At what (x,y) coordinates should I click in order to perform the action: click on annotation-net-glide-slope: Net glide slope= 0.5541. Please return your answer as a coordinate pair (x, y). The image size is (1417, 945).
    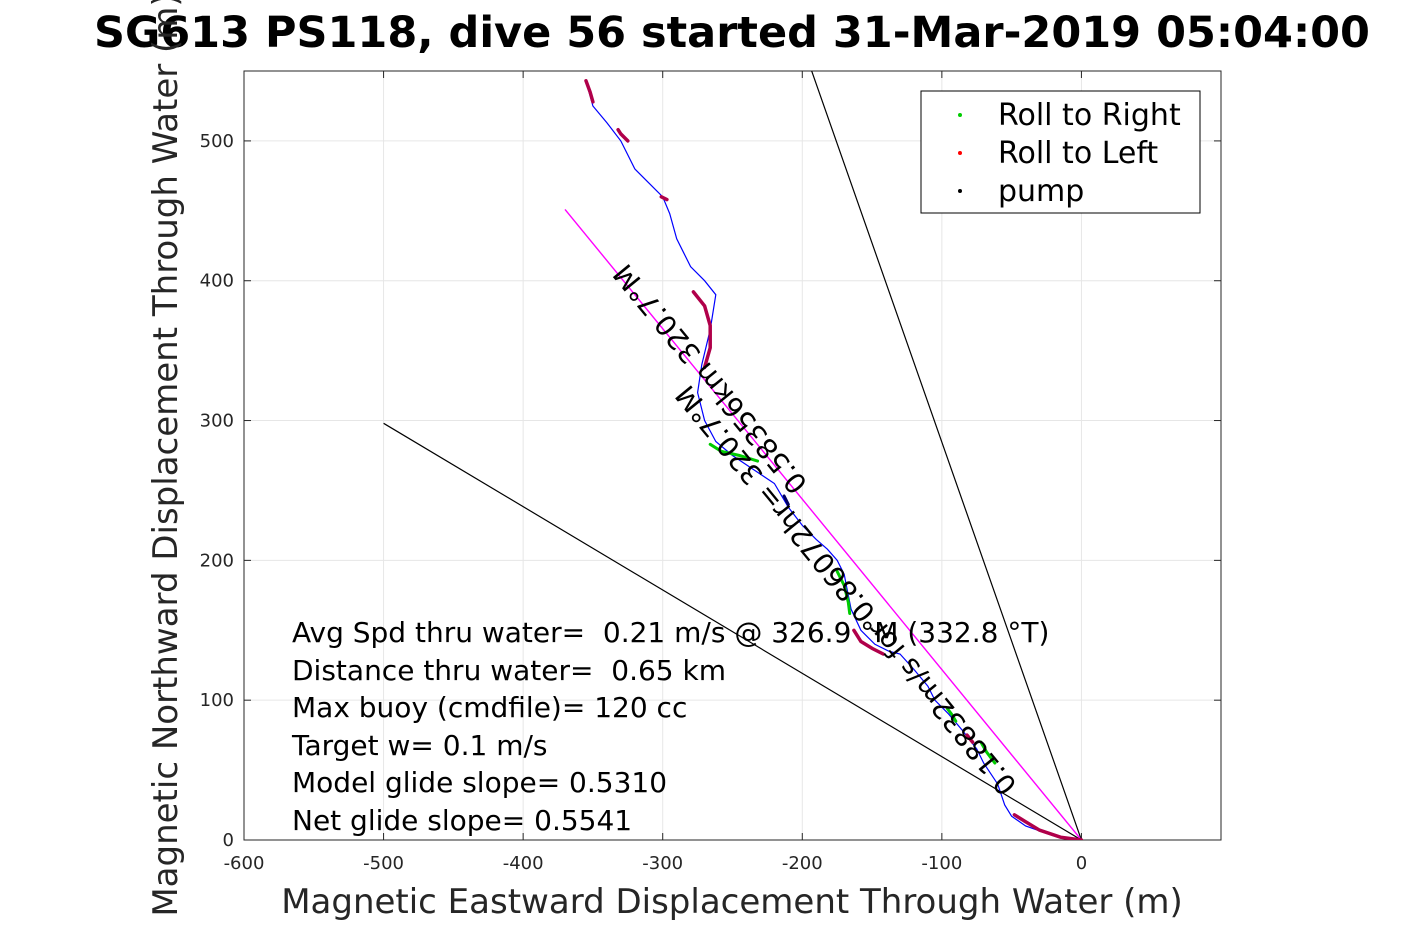
    Looking at the image, I should click on (462, 820).